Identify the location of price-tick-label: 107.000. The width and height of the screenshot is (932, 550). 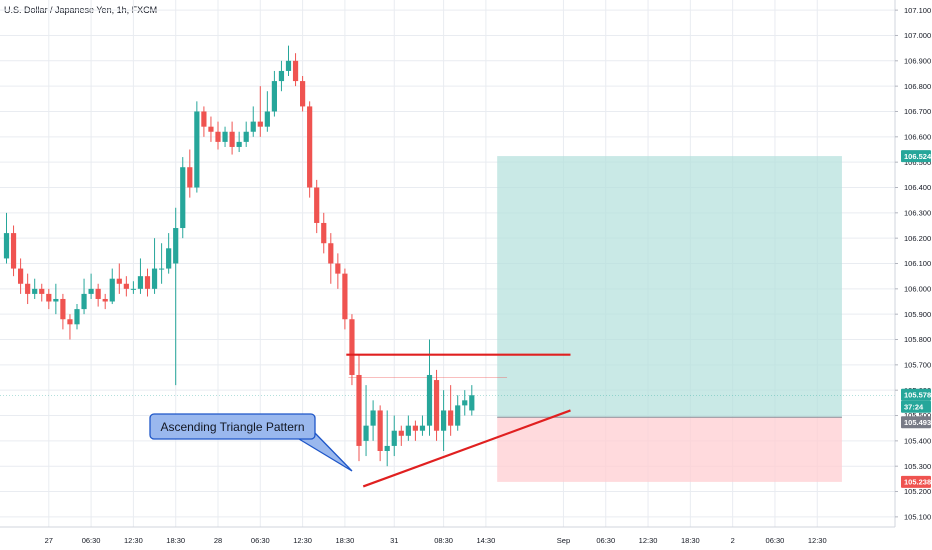
(917, 35).